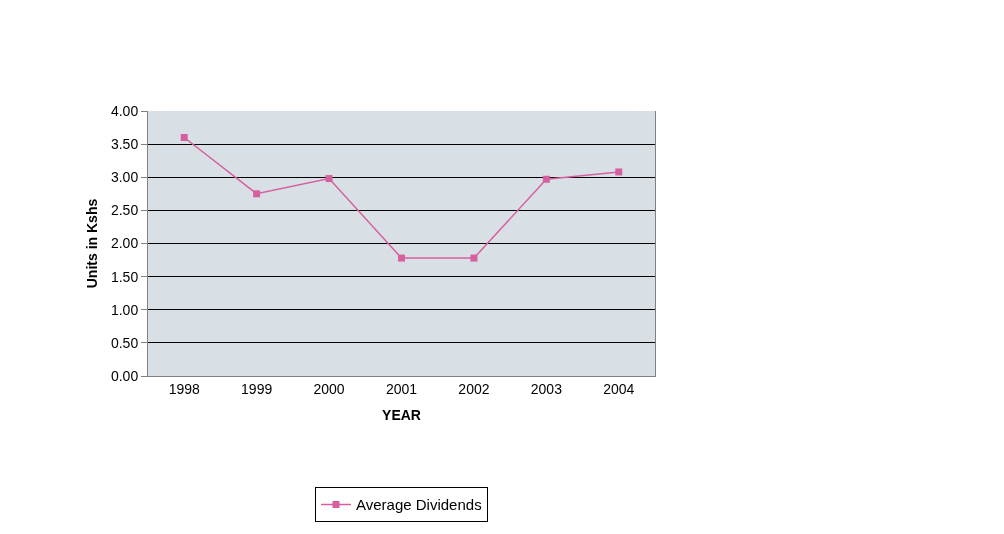  Describe the element at coordinates (124, 243) in the screenshot. I see `y-tick-label: 2.00` at that location.